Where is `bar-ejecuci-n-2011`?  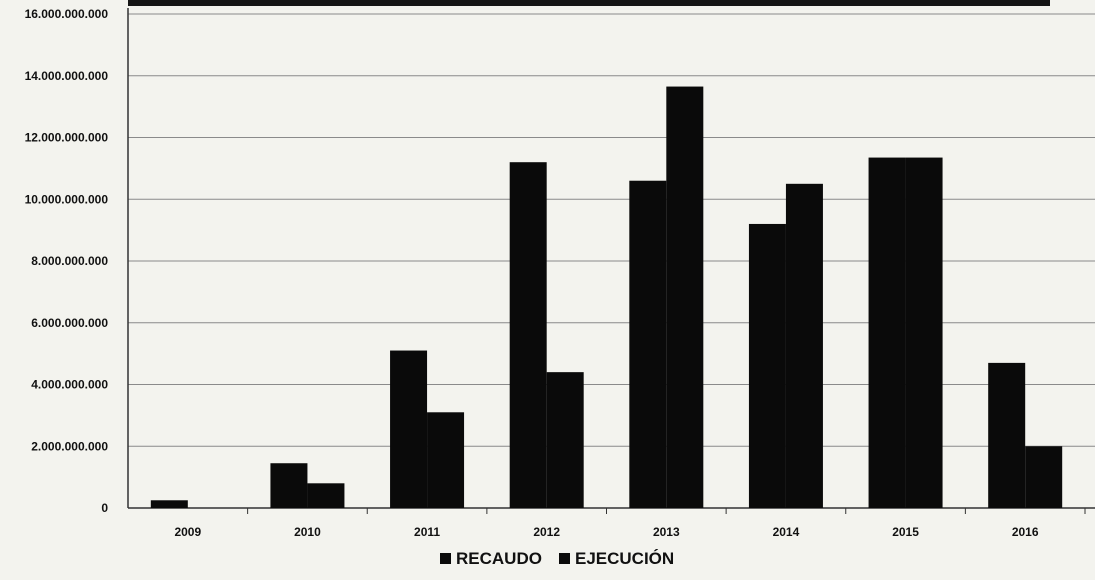 bar-ejecuci-n-2011 is located at coordinates (446, 460).